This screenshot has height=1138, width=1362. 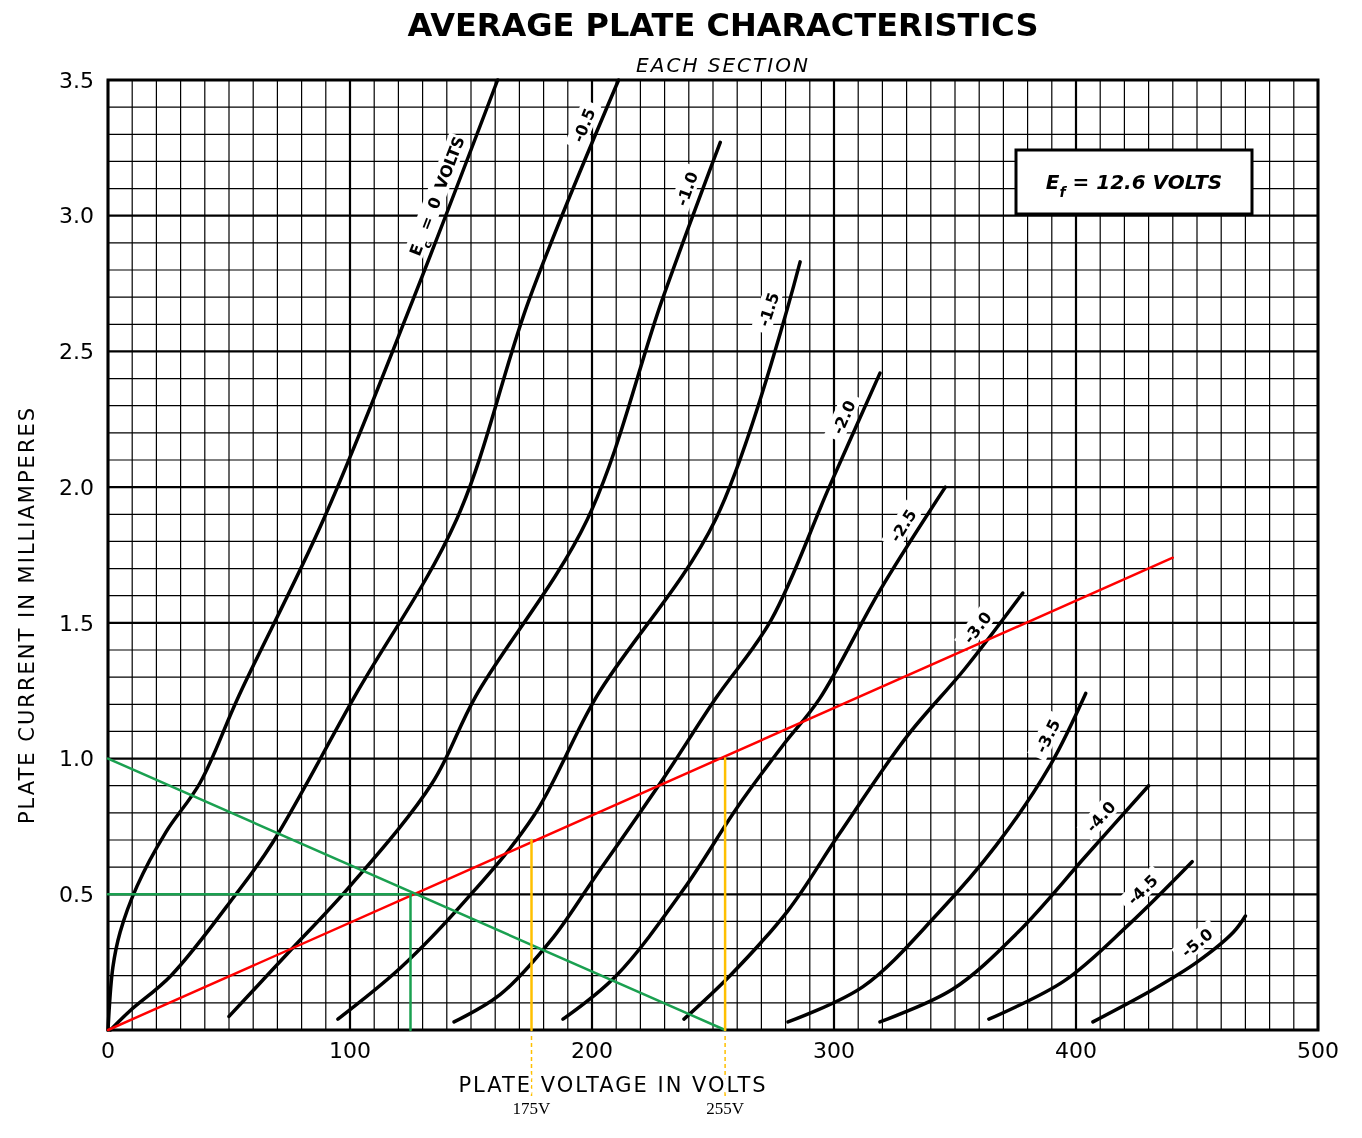 I want to click on text: -2.0, so click(x=844, y=417).